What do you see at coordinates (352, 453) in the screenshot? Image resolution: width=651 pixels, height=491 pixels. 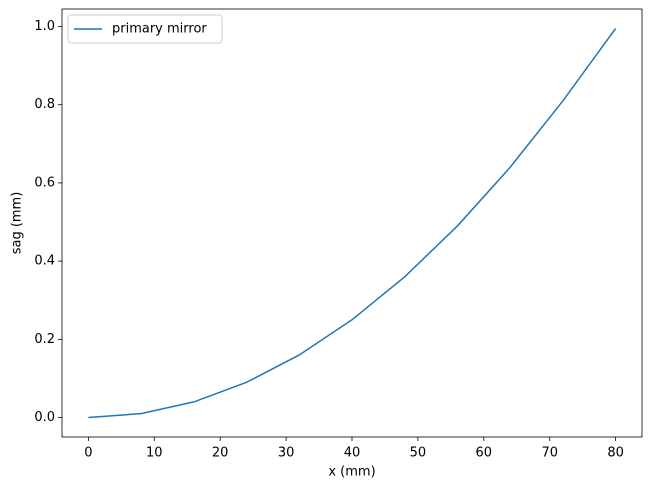 I see `x-tick-label: 40` at bounding box center [352, 453].